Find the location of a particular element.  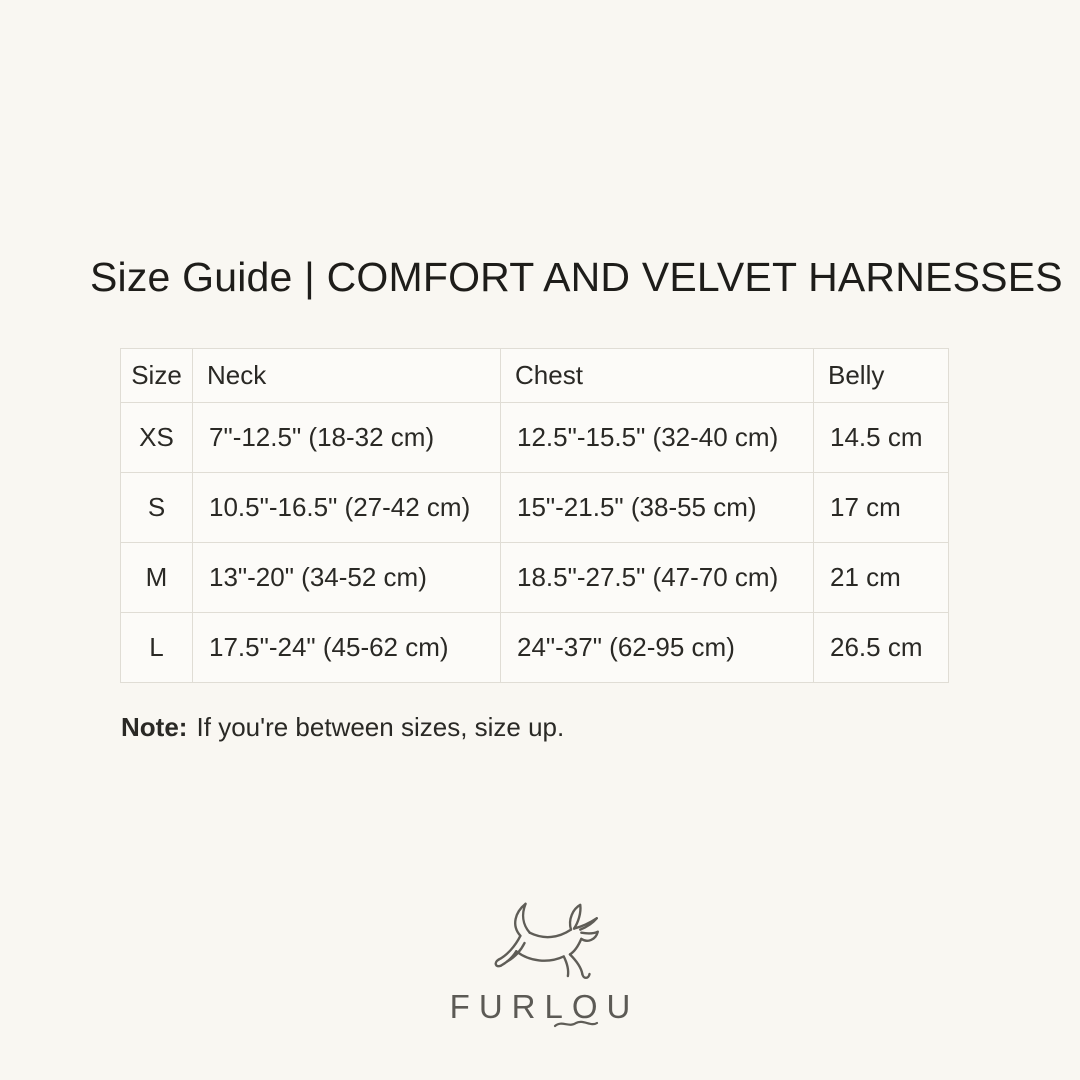

header-size: Size is located at coordinates (156, 375).